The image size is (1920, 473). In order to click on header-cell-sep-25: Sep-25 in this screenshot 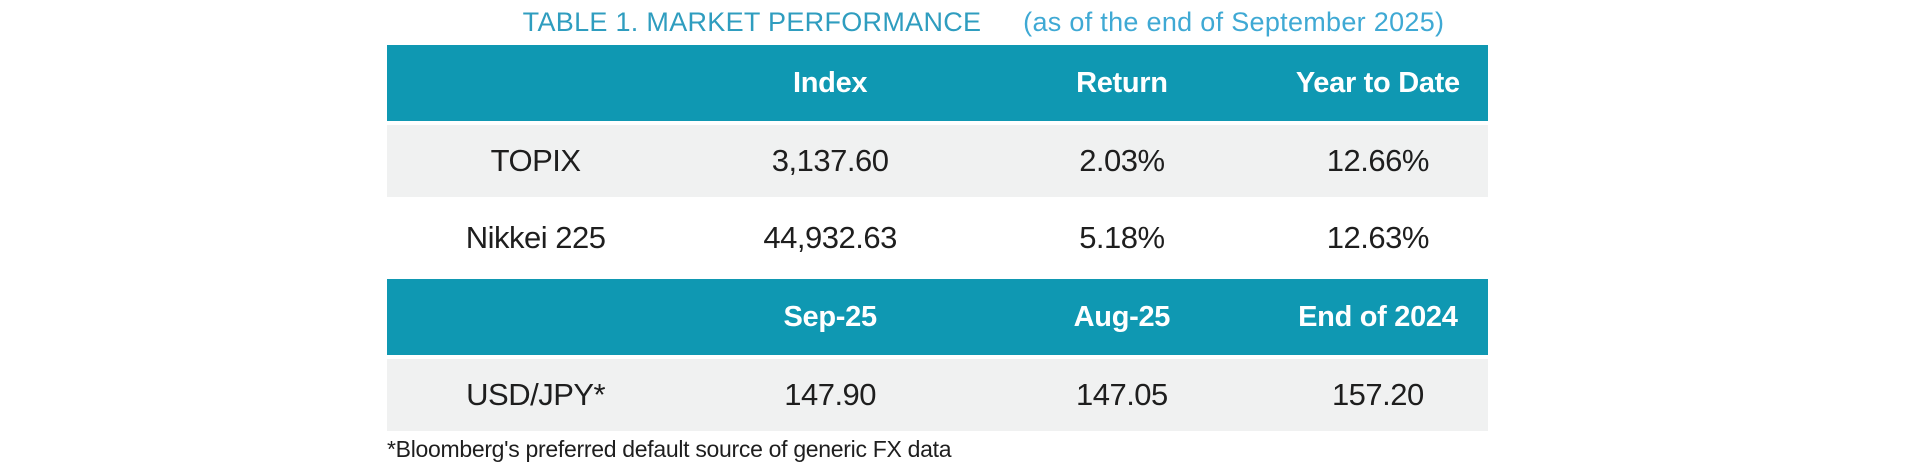, I will do `click(830, 316)`.